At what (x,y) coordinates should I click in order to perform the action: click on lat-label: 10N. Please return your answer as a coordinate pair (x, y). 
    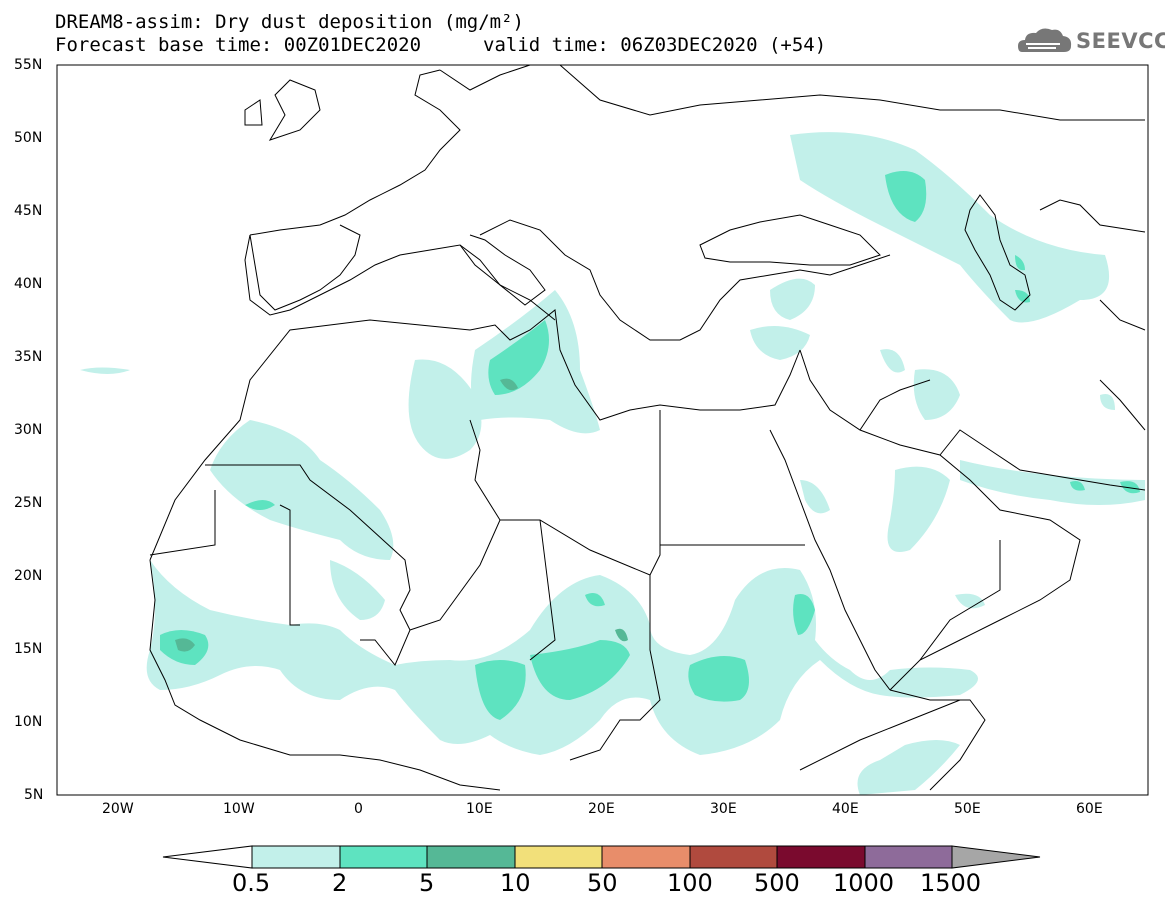
    Looking at the image, I should click on (28, 722).